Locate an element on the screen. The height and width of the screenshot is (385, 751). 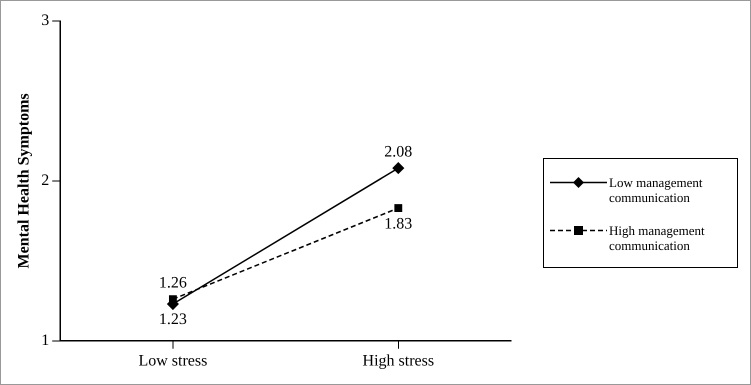
data-label: 1.23 is located at coordinates (172, 319).